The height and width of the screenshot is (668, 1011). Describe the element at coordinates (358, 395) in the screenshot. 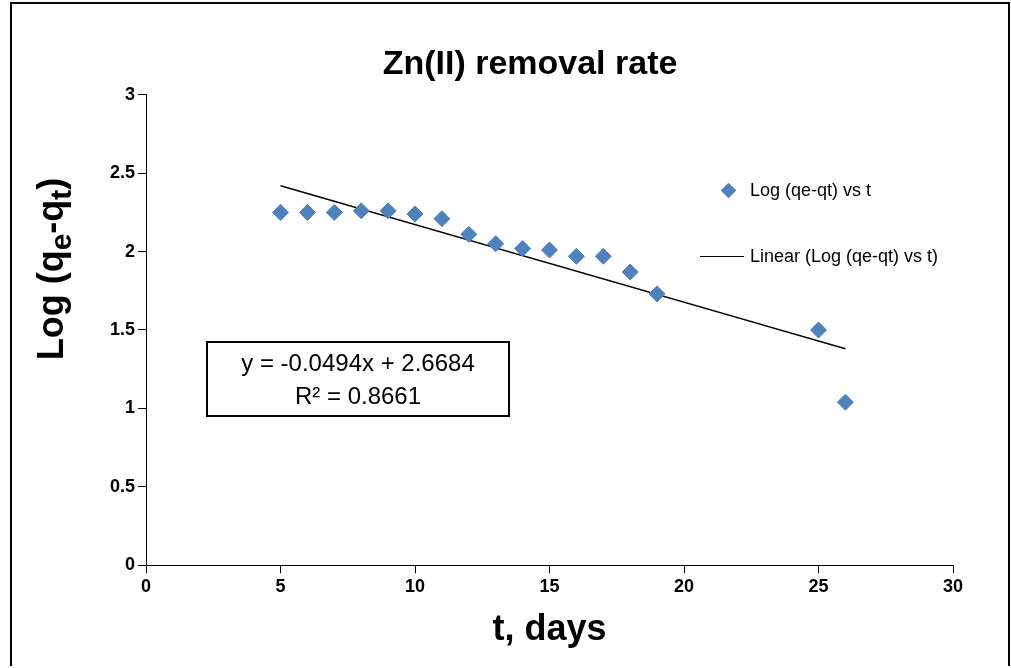

I see `annotation: R² = 0.8661` at that location.